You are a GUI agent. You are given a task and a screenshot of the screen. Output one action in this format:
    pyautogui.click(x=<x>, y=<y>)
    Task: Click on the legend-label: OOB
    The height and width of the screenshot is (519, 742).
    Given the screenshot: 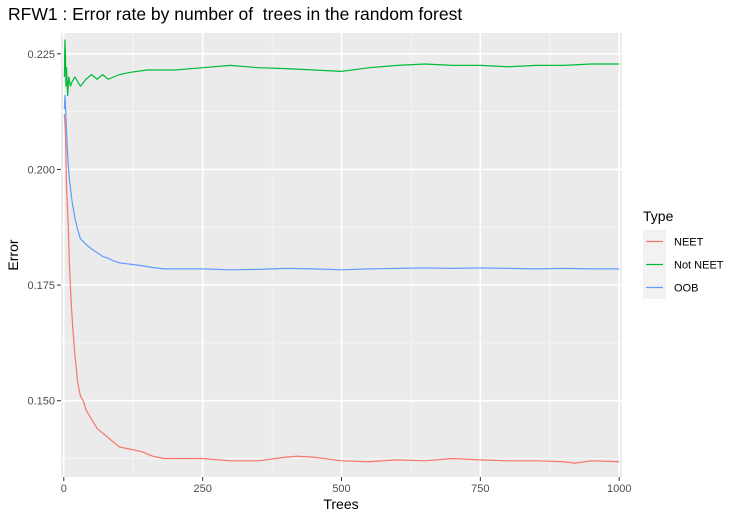 What is the action you would take?
    pyautogui.click(x=686, y=289)
    